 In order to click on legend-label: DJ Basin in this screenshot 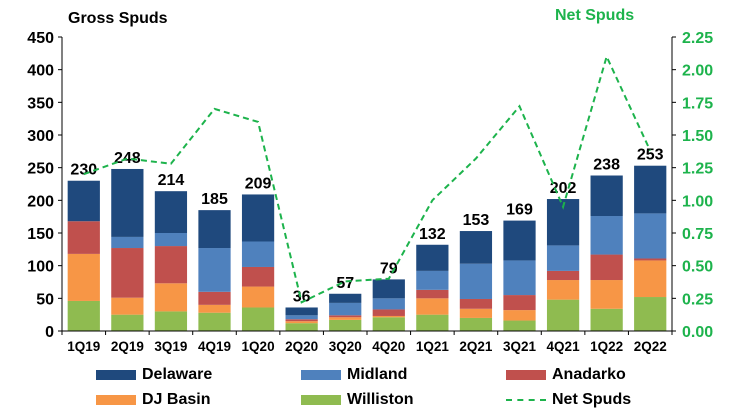, I will do `click(176, 399)`.